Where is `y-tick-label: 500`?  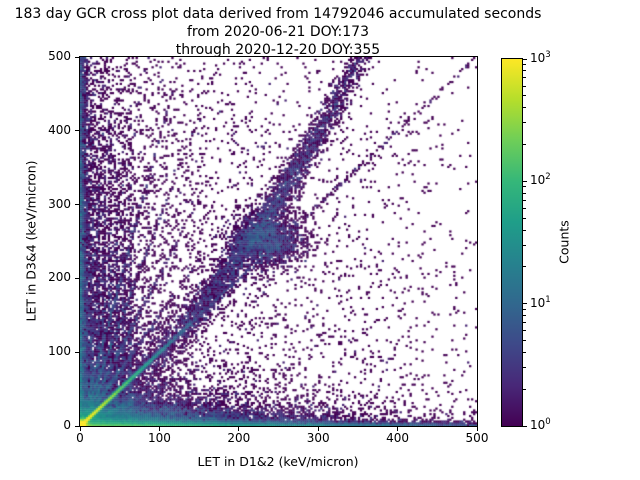 y-tick-label: 500 is located at coordinates (59, 56).